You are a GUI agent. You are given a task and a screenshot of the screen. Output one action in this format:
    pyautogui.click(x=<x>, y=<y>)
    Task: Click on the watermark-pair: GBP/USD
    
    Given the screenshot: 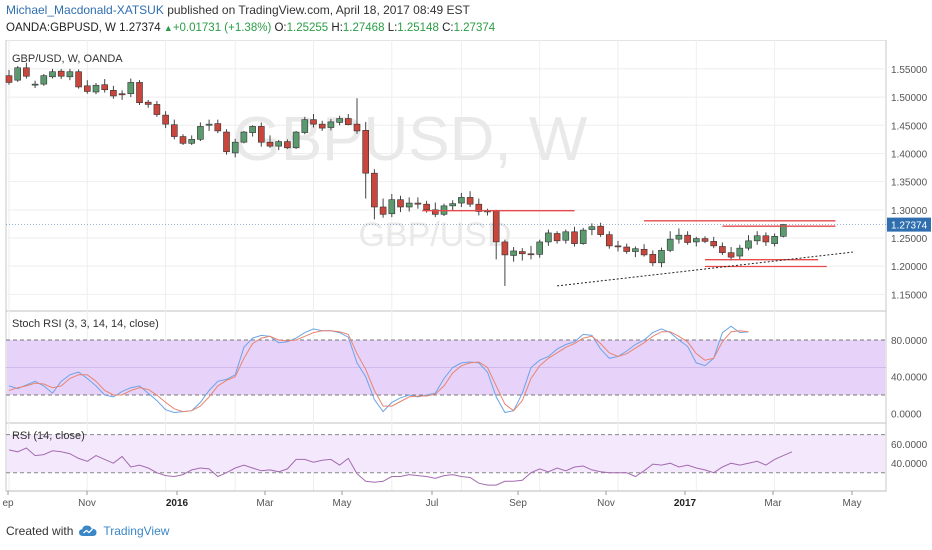 What is the action you would take?
    pyautogui.click(x=434, y=235)
    